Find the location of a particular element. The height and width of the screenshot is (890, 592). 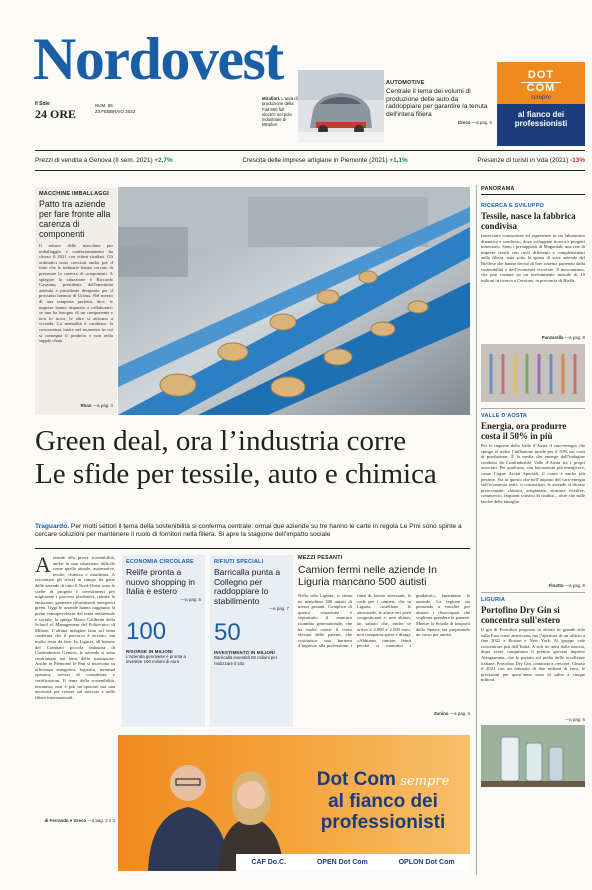

page-ref: —a pag. 8 is located at coordinates (574, 337).